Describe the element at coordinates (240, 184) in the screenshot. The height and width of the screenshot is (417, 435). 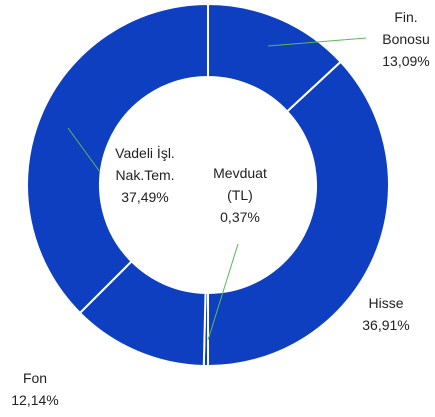
I see `category-label: Mevduat (TL)` at that location.